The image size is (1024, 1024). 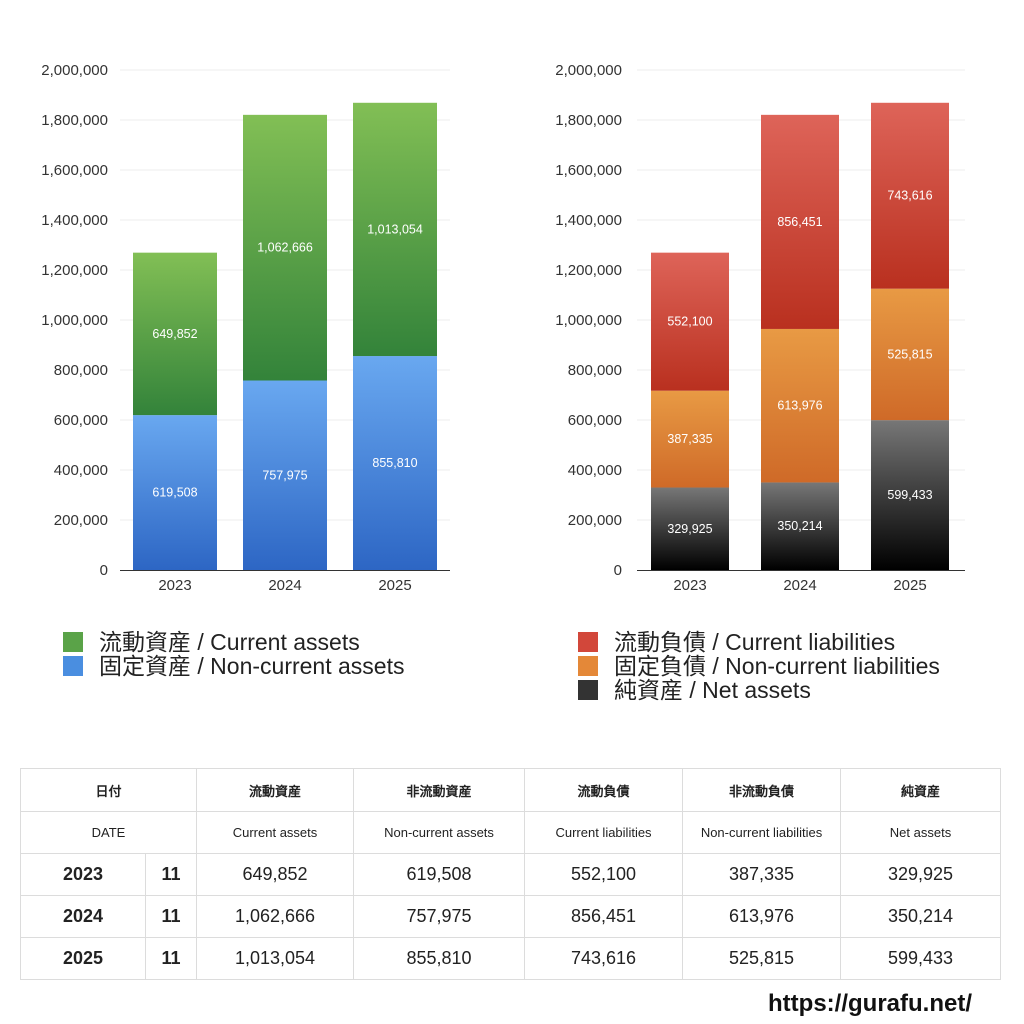 I want to click on header-jp-date: 日付, so click(x=108, y=790).